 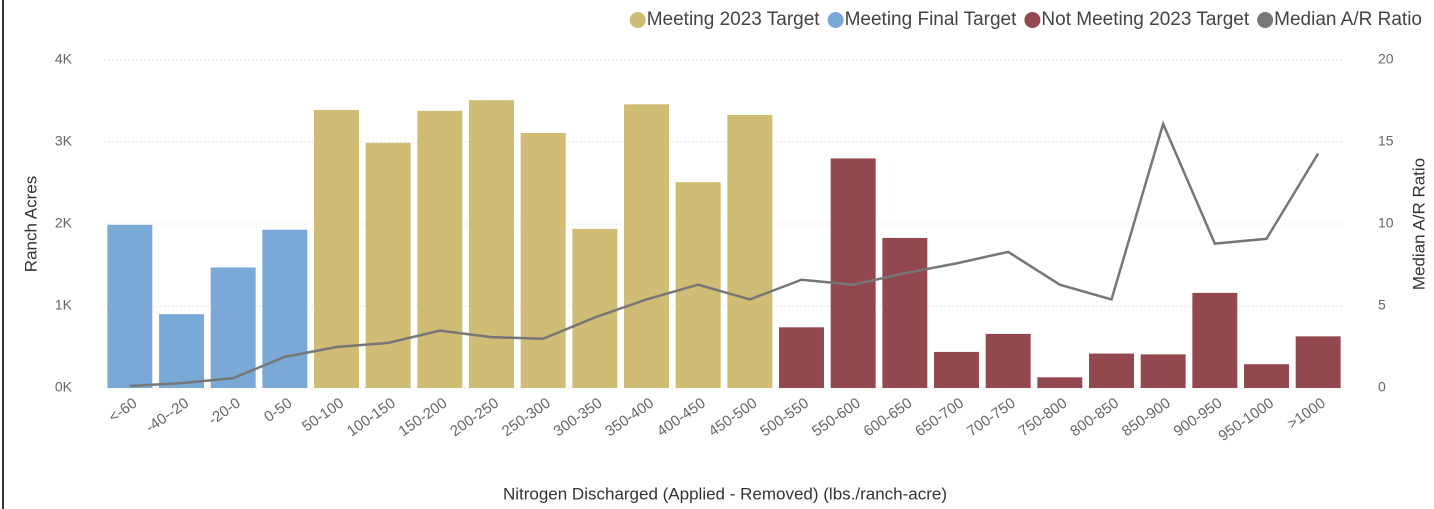 I want to click on y-tick-label: 2K, so click(x=64, y=223).